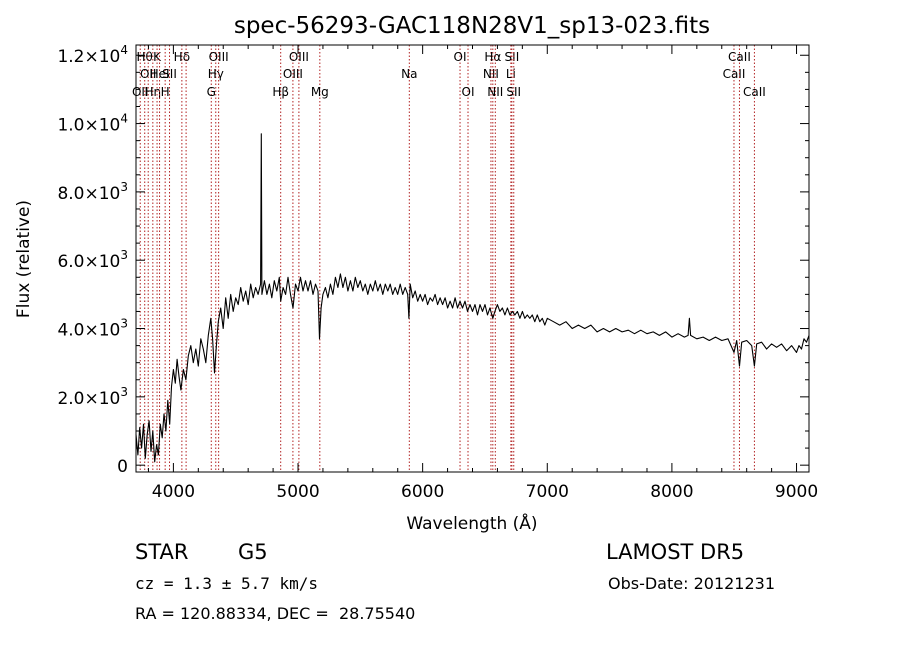 This screenshot has width=900, height=649. Describe the element at coordinates (92, 260) in the screenshot. I see `y-tick-label: 6.0×10³` at that location.